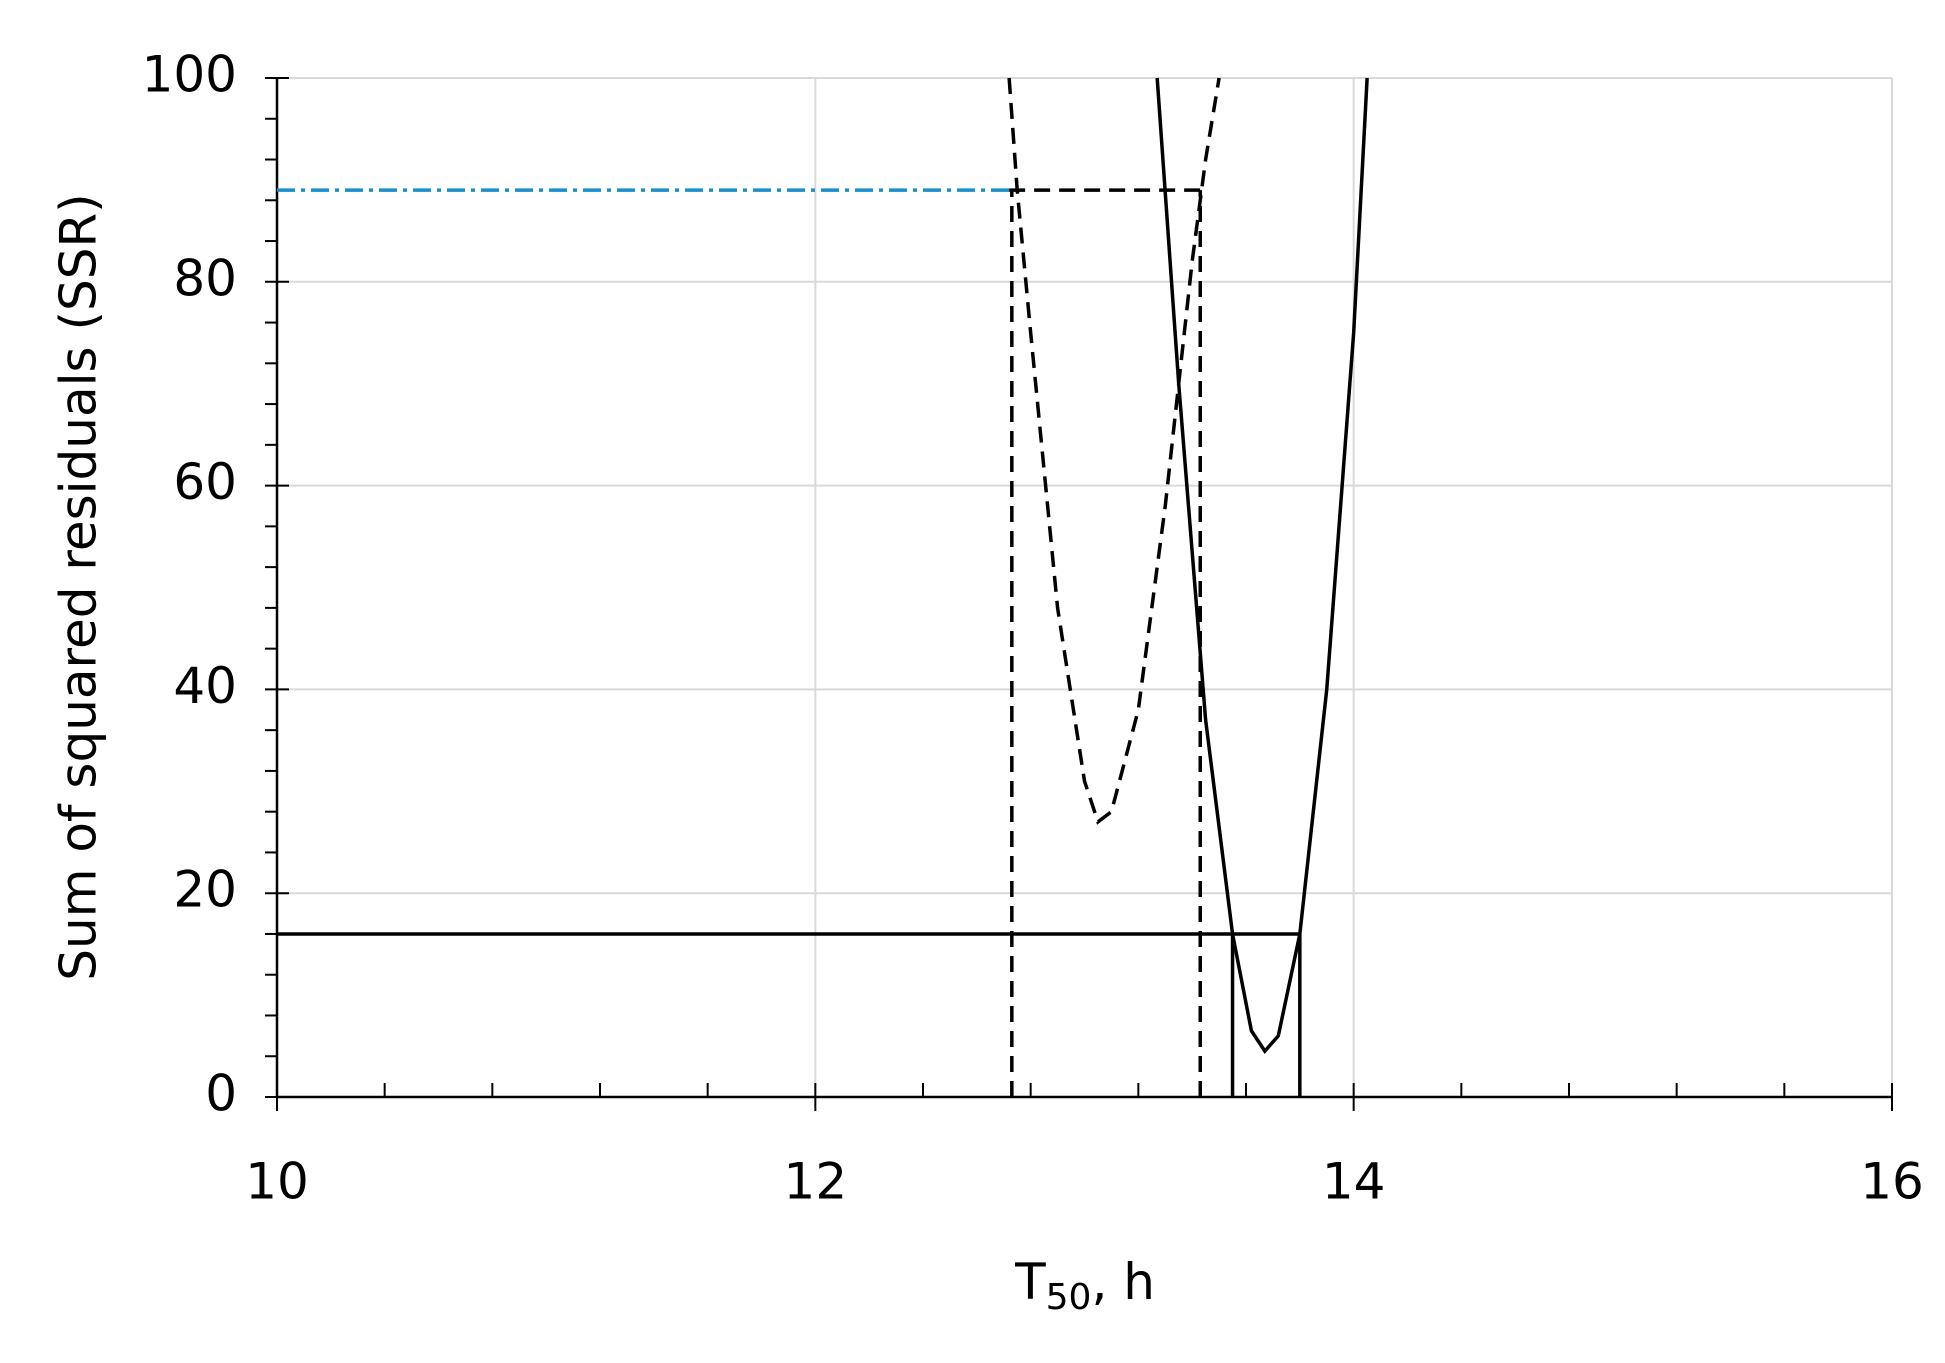 The height and width of the screenshot is (1363, 1945). What do you see at coordinates (277, 1182) in the screenshot?
I see `x-tick-label: 10` at bounding box center [277, 1182].